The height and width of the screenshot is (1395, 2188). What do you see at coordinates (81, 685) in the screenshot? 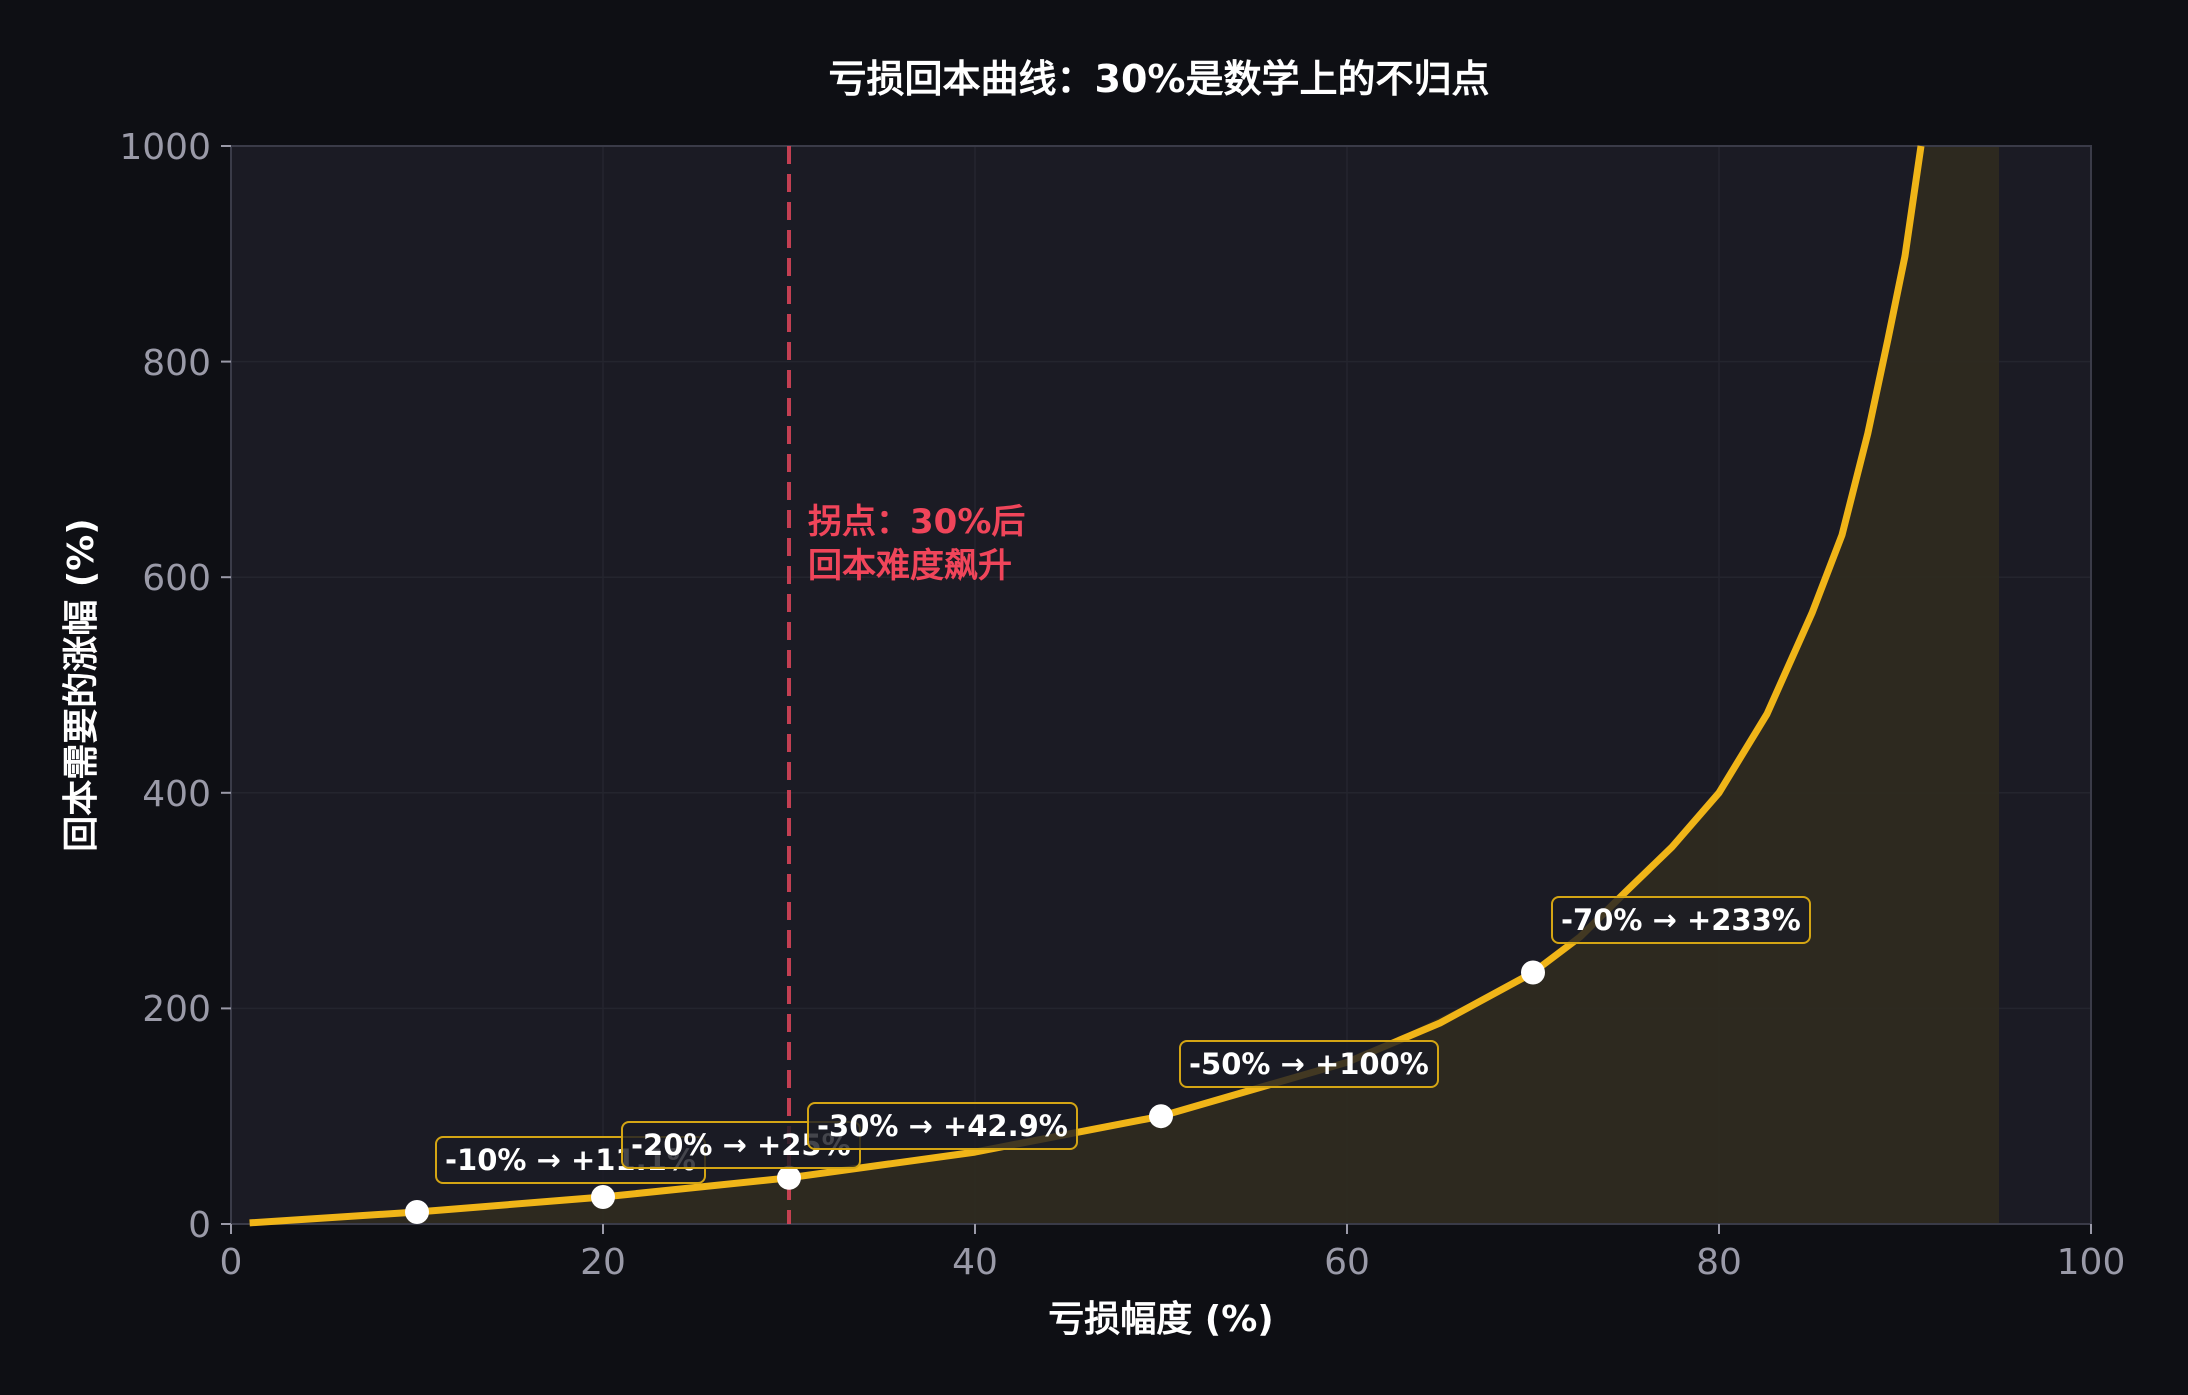
I see `y-axis-label: 回本需要的涨幅 (%)` at bounding box center [81, 685].